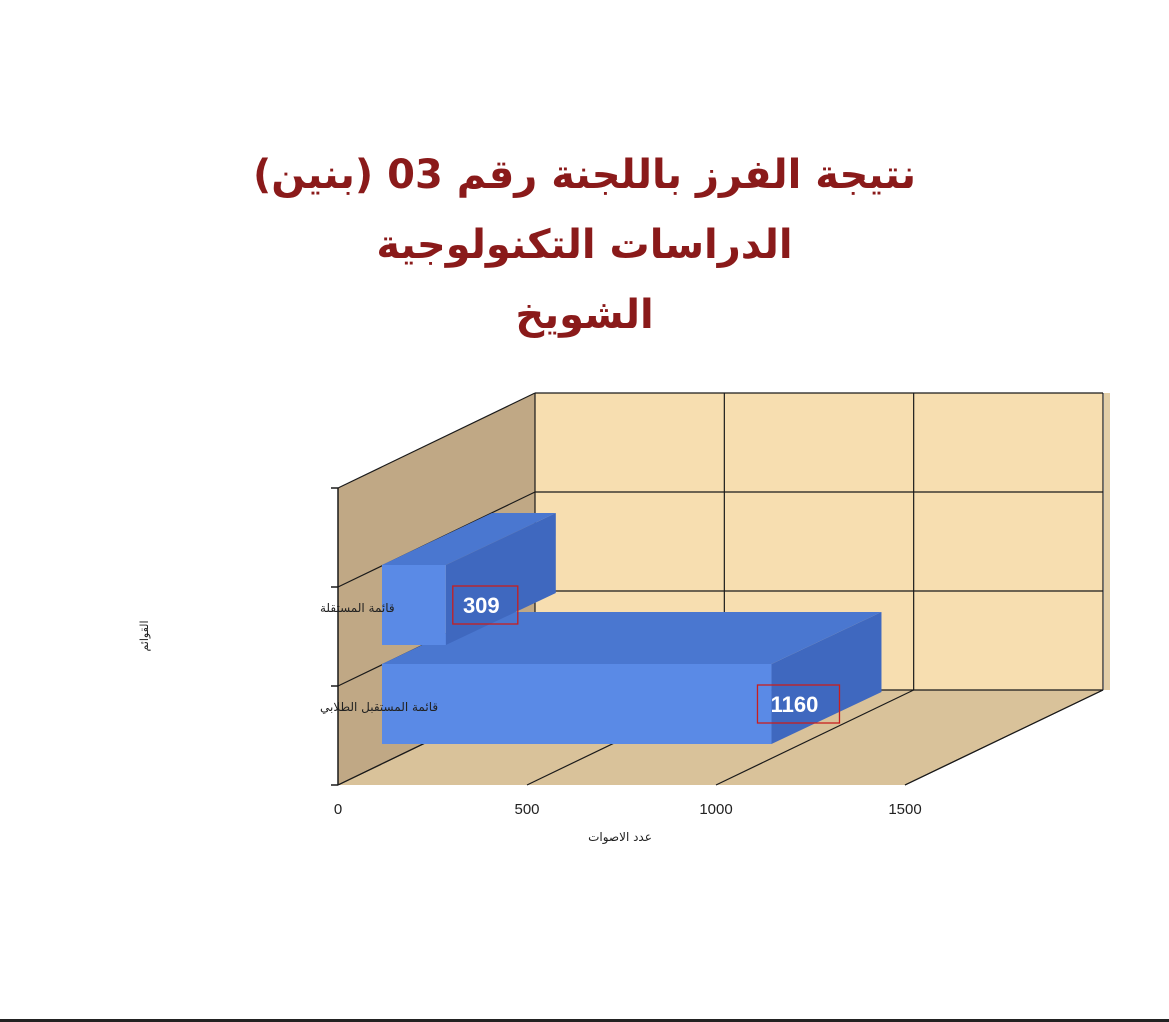 The height and width of the screenshot is (1022, 1169). I want to click on x-tick-label-3: 1500, so click(904, 809).